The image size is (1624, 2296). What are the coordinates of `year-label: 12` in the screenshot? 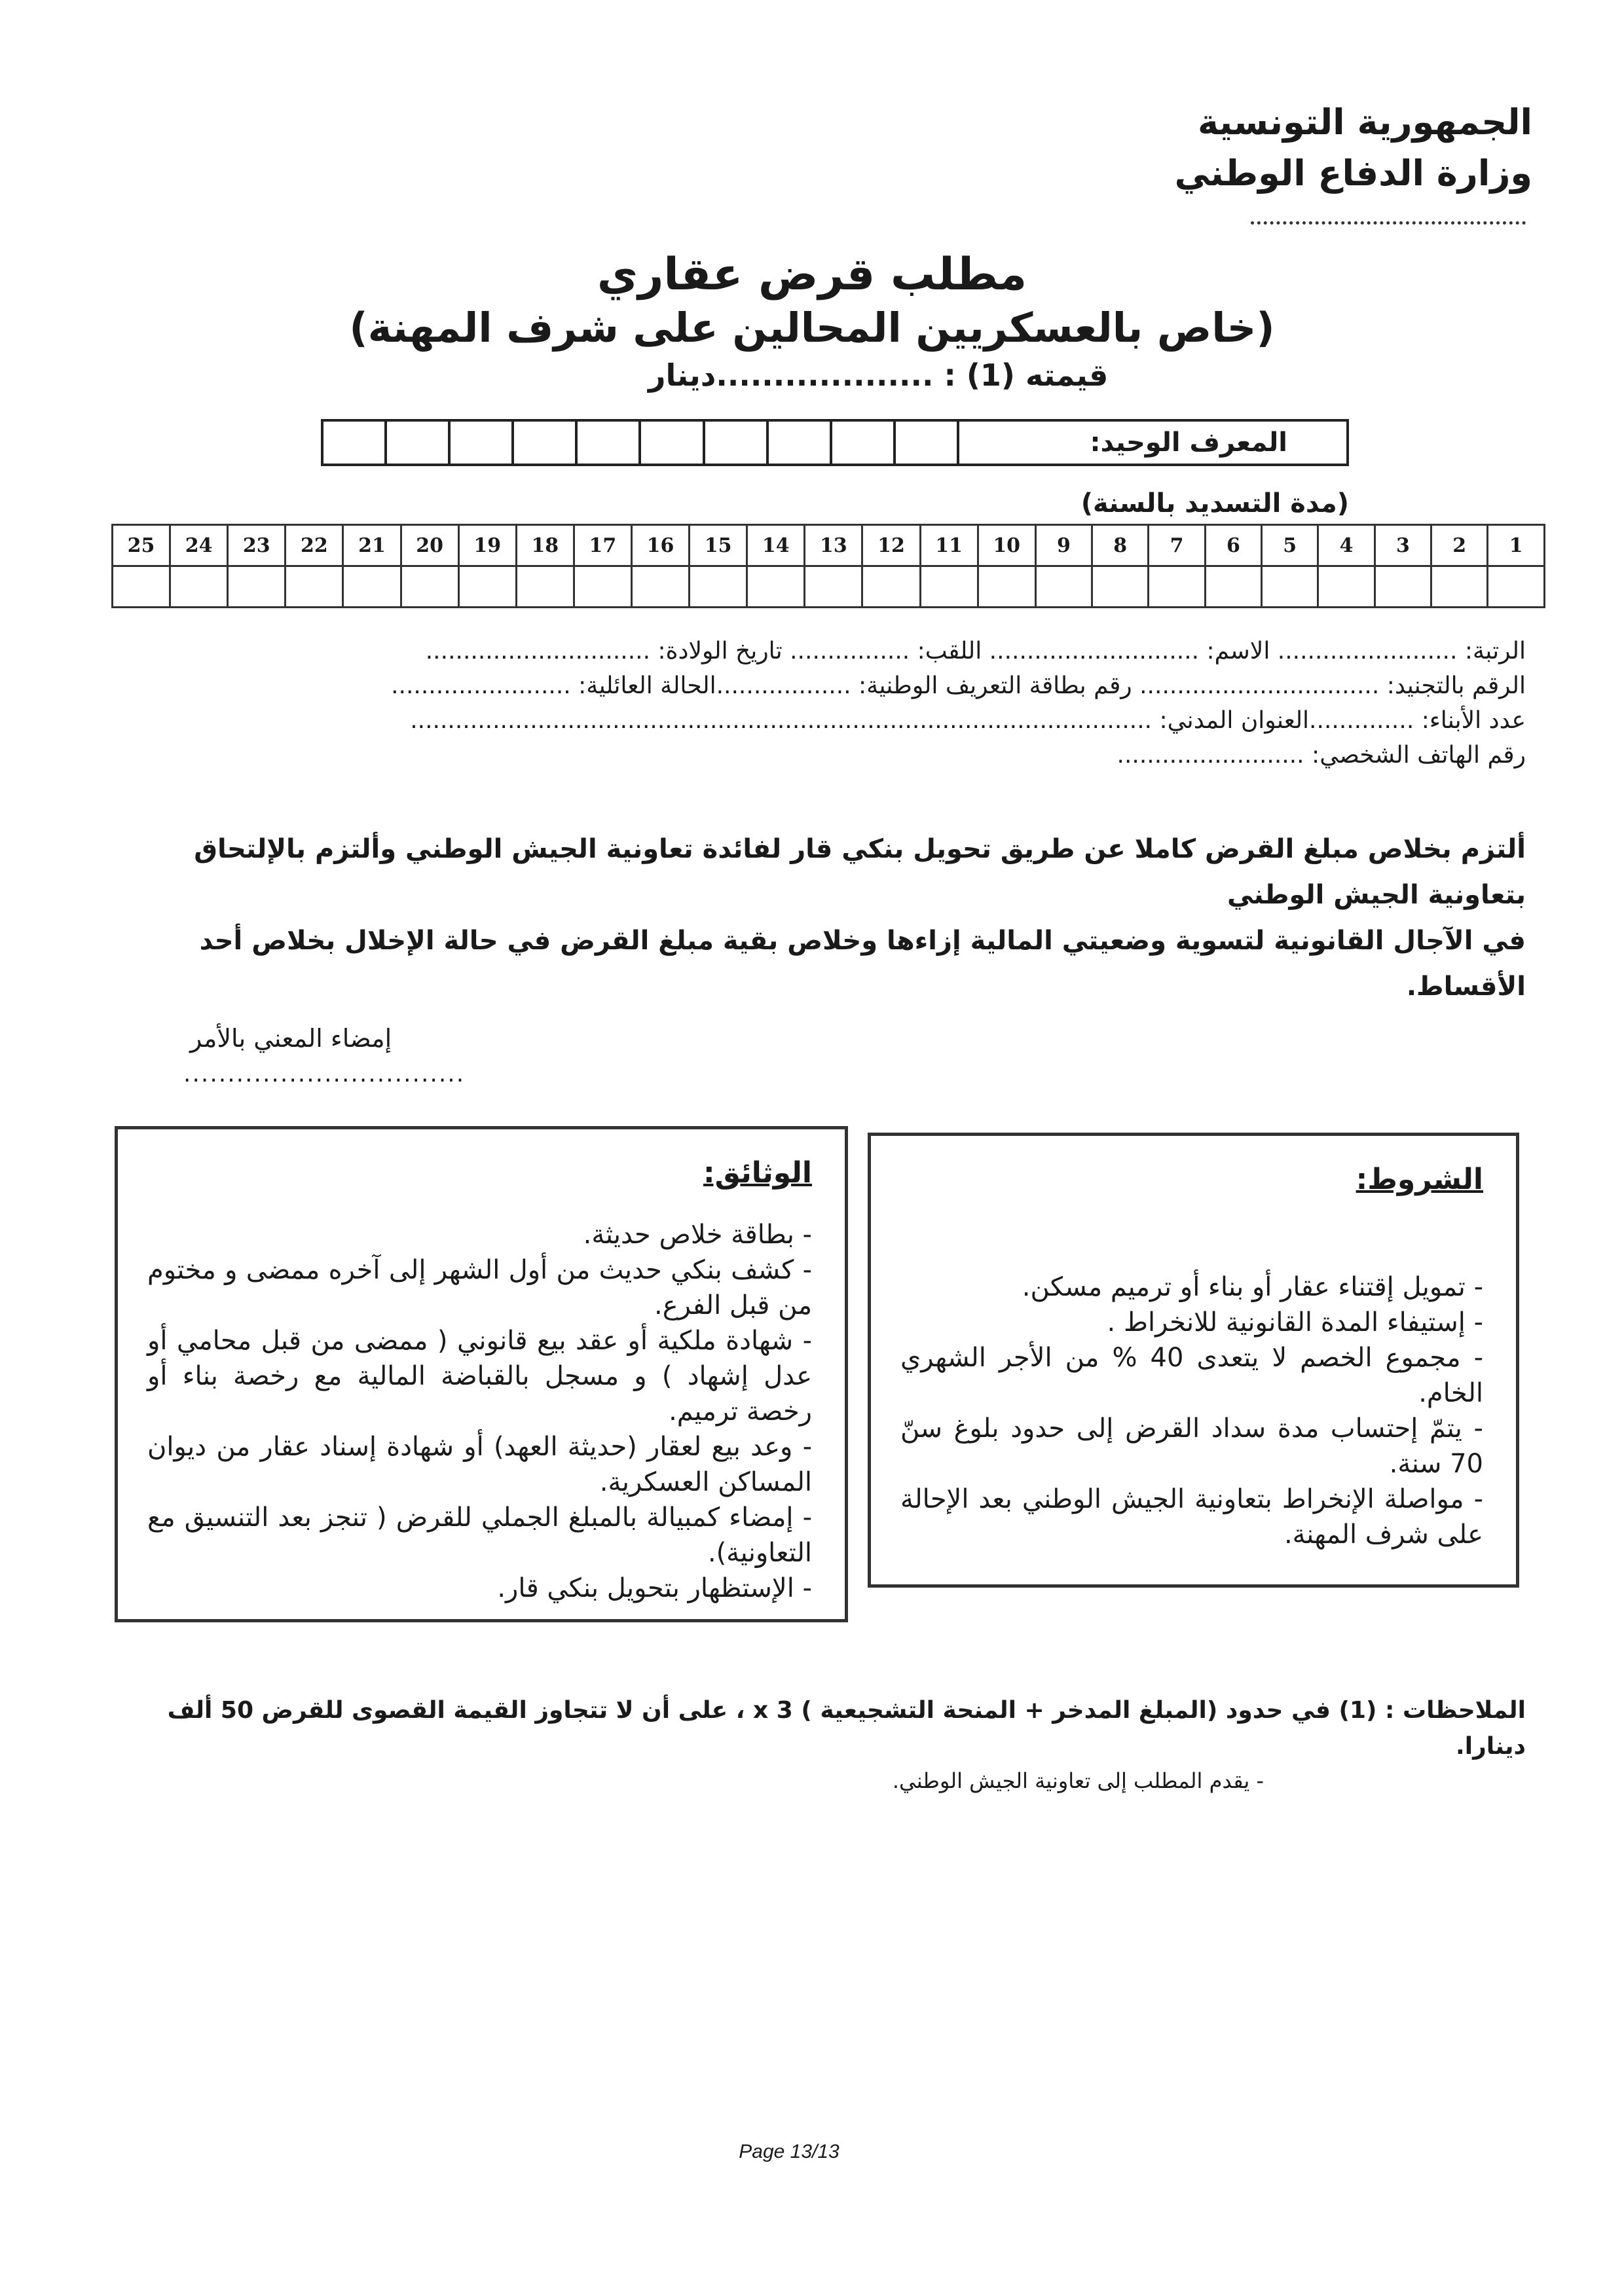 It's located at (891, 545).